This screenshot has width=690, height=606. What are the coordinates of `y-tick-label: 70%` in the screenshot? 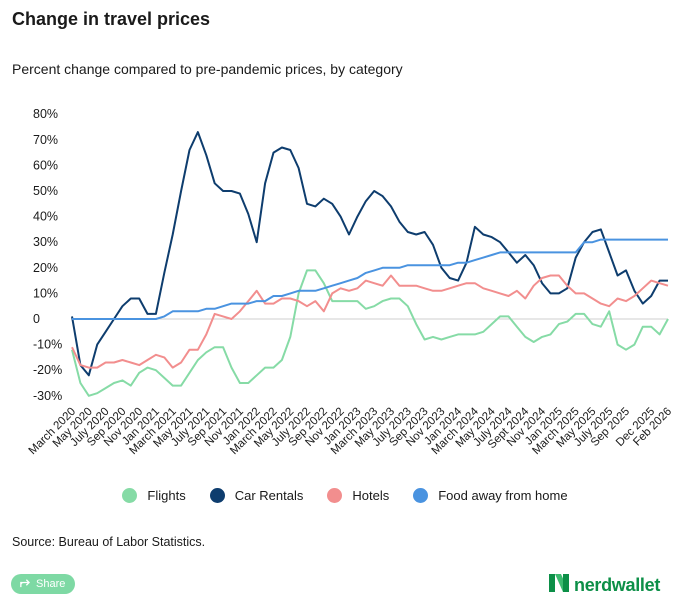 It's located at (45, 140).